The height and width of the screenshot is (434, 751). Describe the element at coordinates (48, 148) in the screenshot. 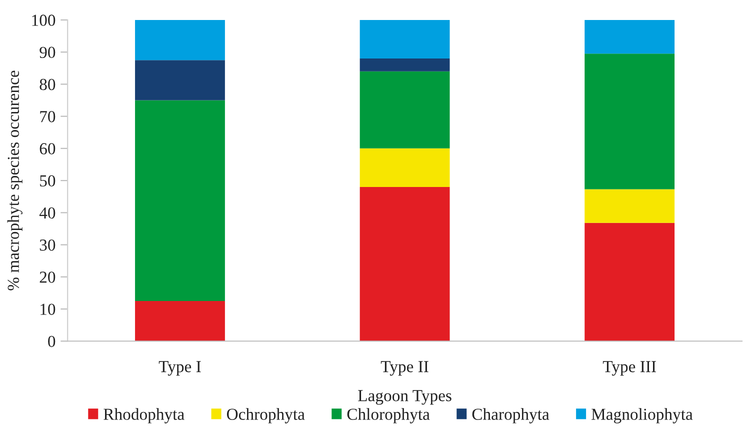

I see `y-tick-label: 60` at that location.